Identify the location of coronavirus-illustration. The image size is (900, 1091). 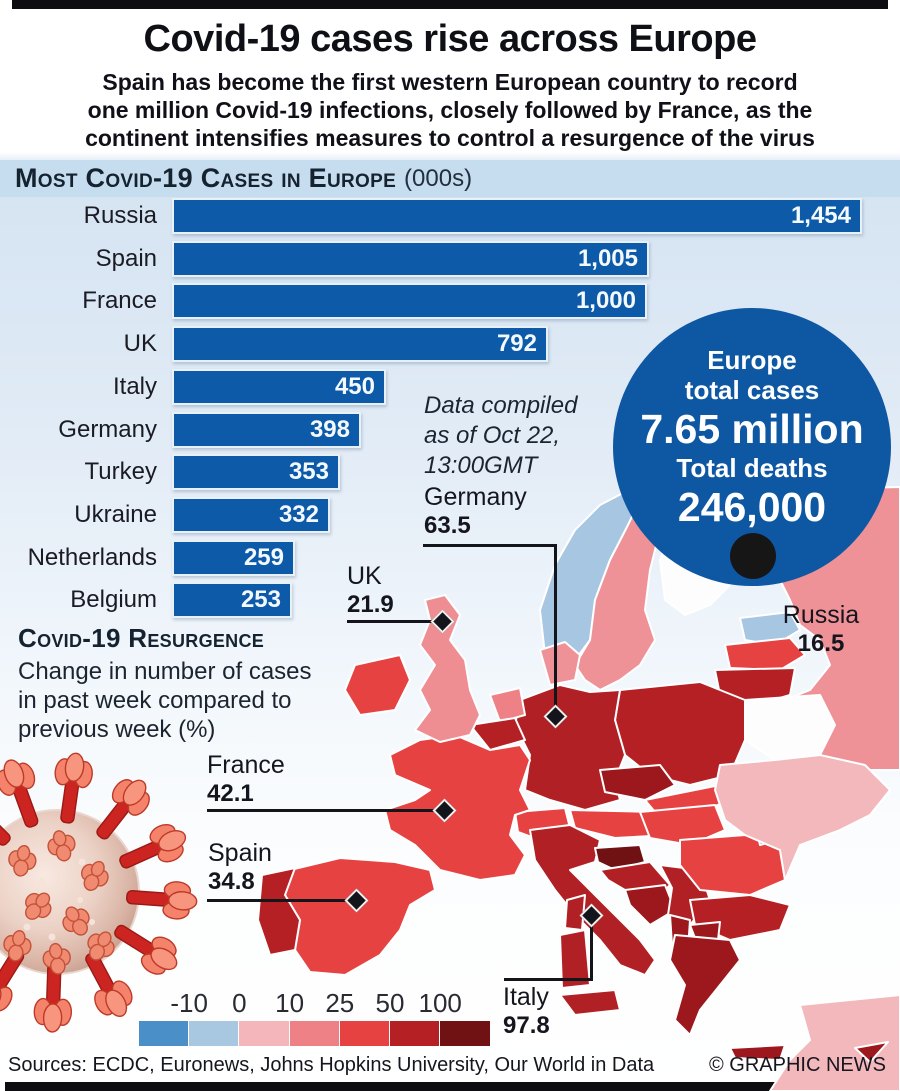
(99, 892).